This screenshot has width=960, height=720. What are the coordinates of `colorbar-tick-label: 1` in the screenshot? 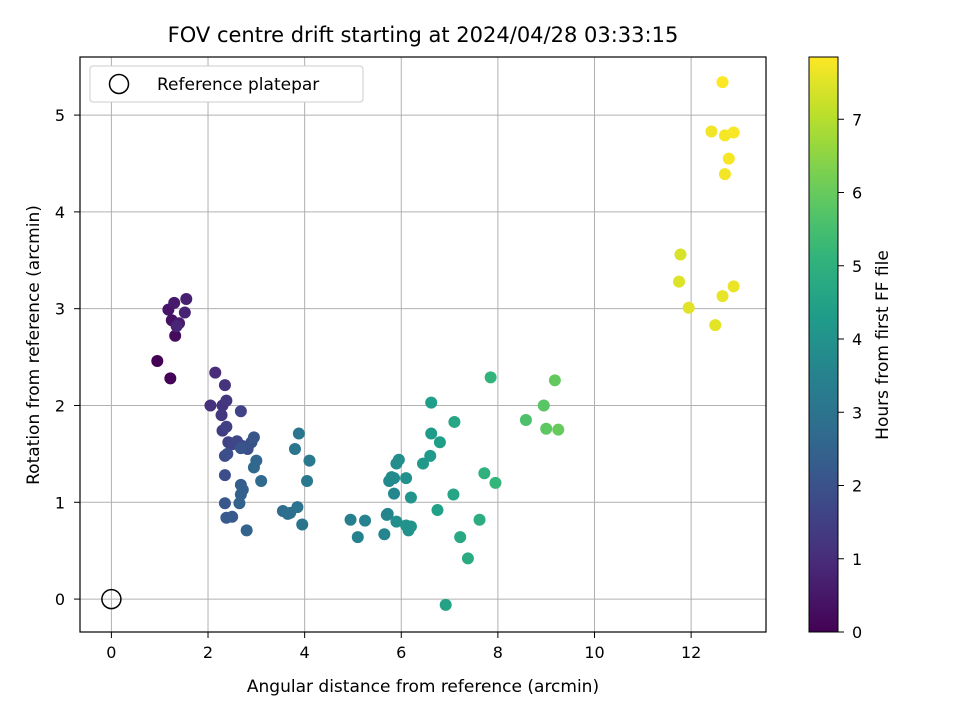 It's located at (857, 559).